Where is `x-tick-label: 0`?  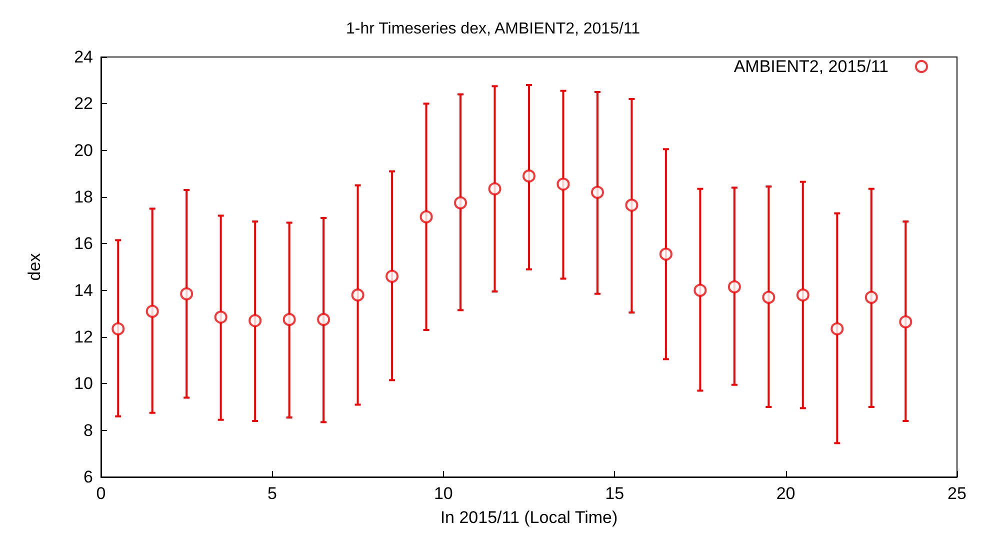
x-tick-label: 0 is located at coordinates (101, 493).